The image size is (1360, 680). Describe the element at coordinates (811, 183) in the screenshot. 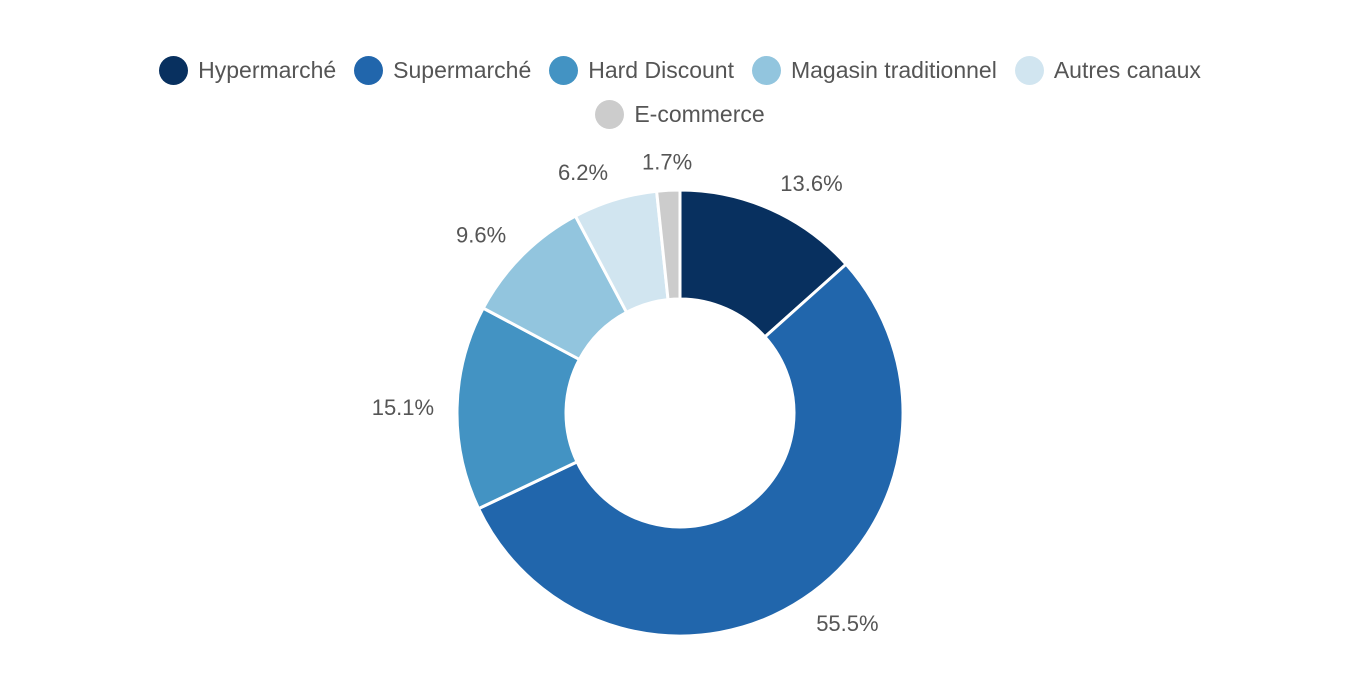

I see `slice-label-0: 13.6%` at that location.